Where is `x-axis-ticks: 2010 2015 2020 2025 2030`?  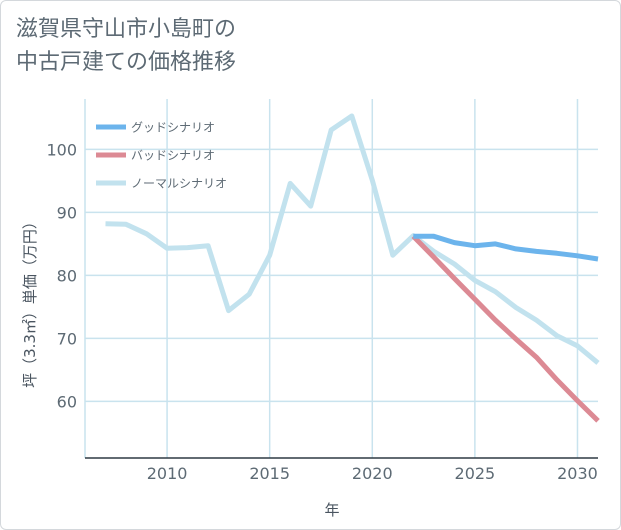
x-axis-ticks: 2010 2015 2020 2025 2030 is located at coordinates (372, 473).